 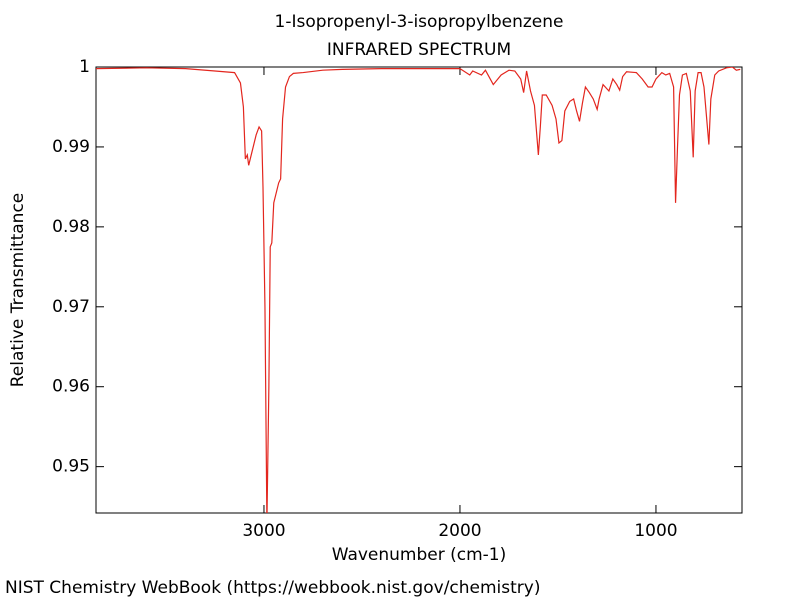 I want to click on x-axis-label: Wavenumber (cm-1), so click(x=419, y=555).